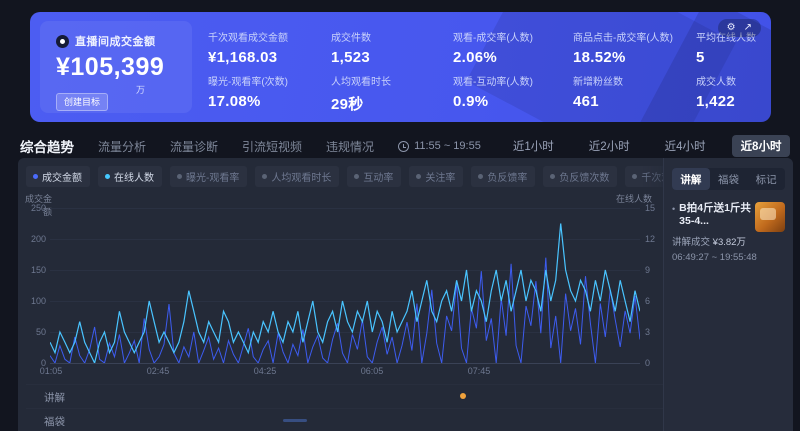 The width and height of the screenshot is (800, 431). I want to click on metric-chip-6: 负反馈率, so click(503, 176).